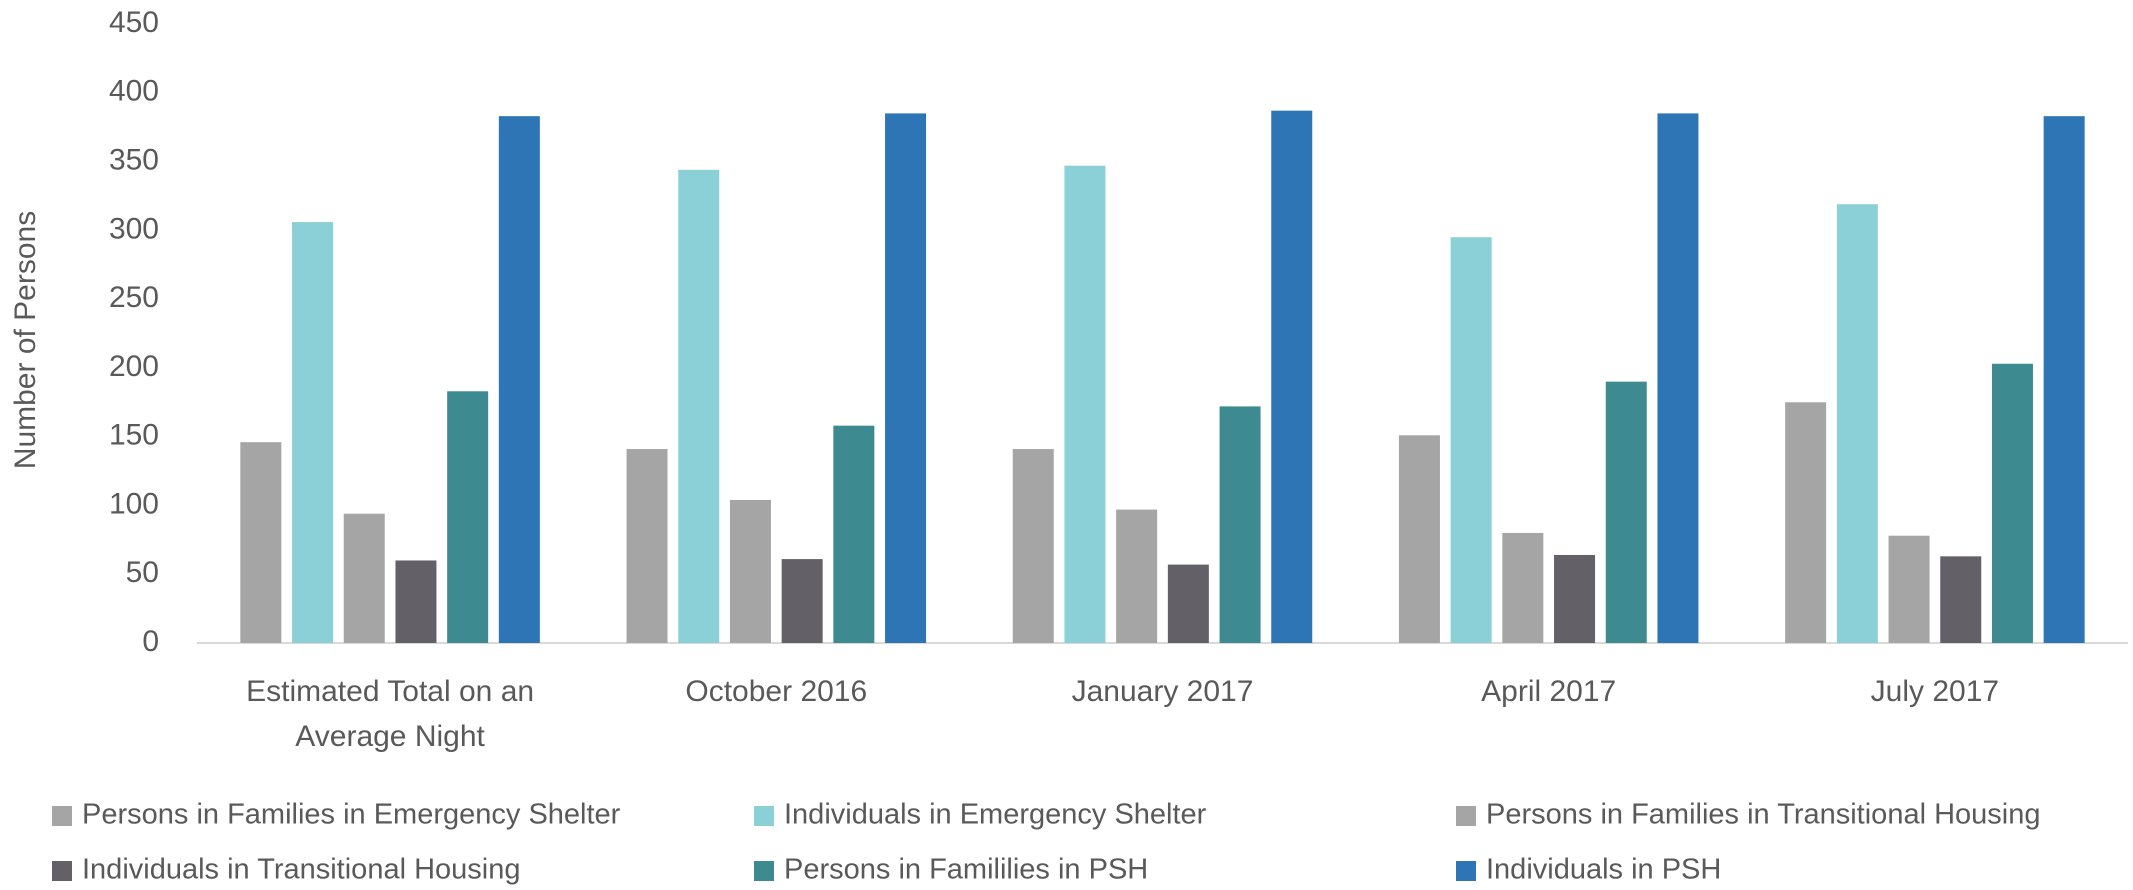  Describe the element at coordinates (150, 641) in the screenshot. I see `y-tick-label: 0` at that location.